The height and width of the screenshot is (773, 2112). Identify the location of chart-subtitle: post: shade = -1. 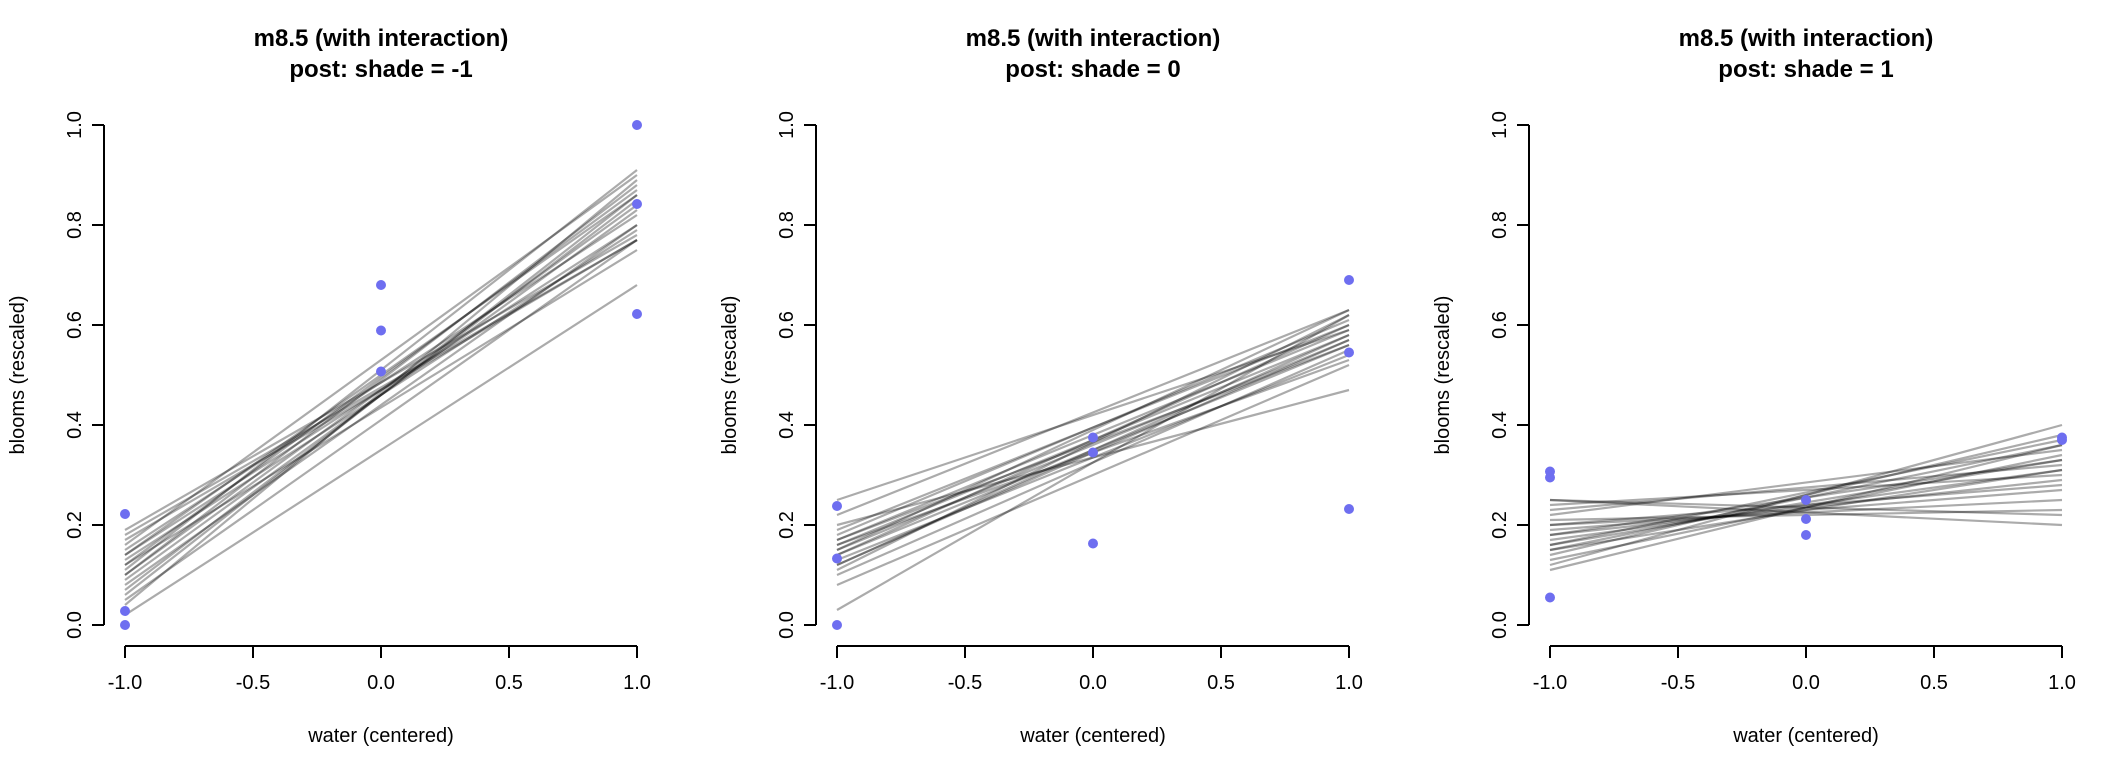
(380, 69).